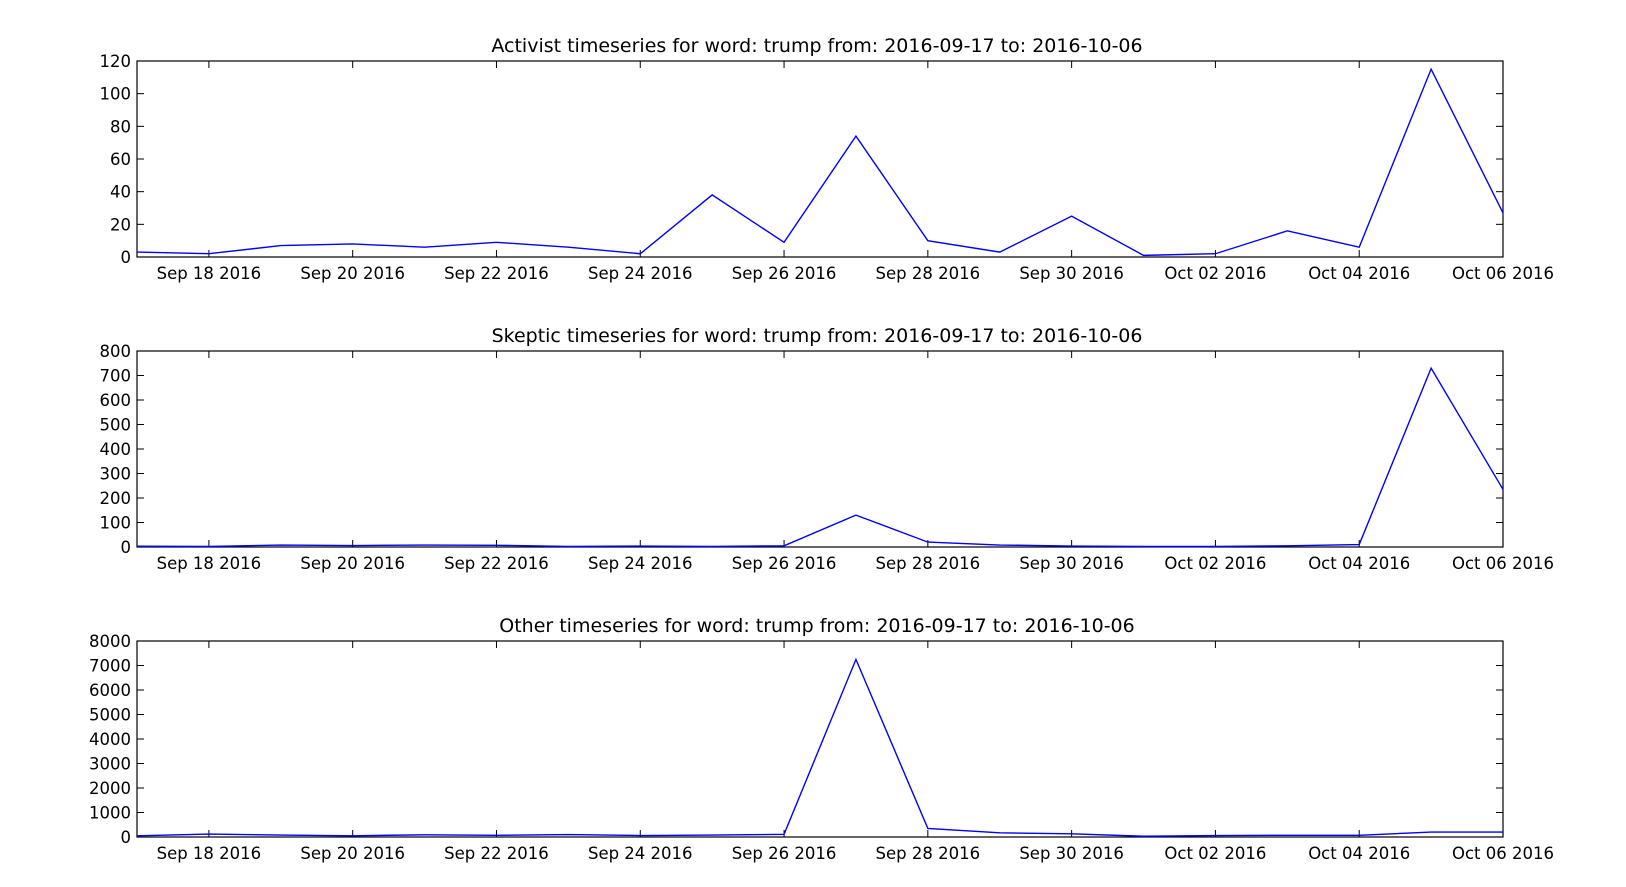  What do you see at coordinates (110, 690) in the screenshot?
I see `other-y-tick-label: 6000` at bounding box center [110, 690].